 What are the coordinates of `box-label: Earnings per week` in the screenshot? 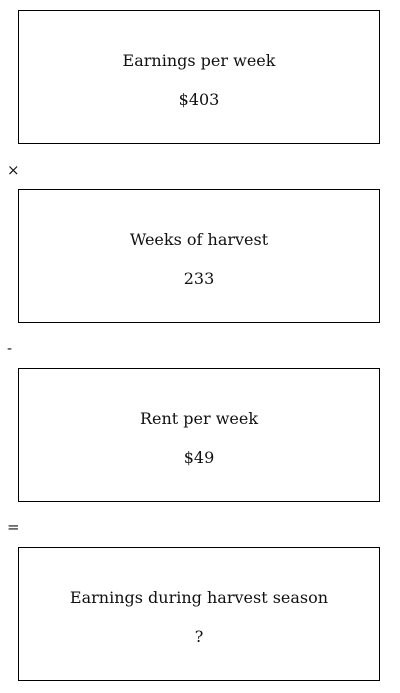 It's located at (199, 60).